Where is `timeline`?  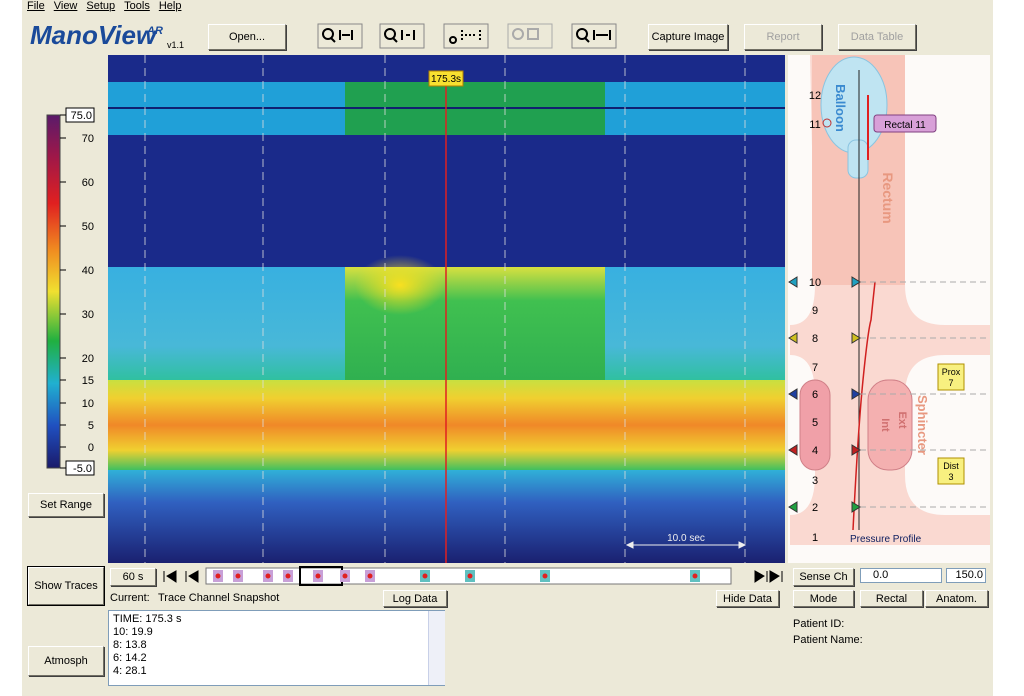 timeline is located at coordinates (473, 576).